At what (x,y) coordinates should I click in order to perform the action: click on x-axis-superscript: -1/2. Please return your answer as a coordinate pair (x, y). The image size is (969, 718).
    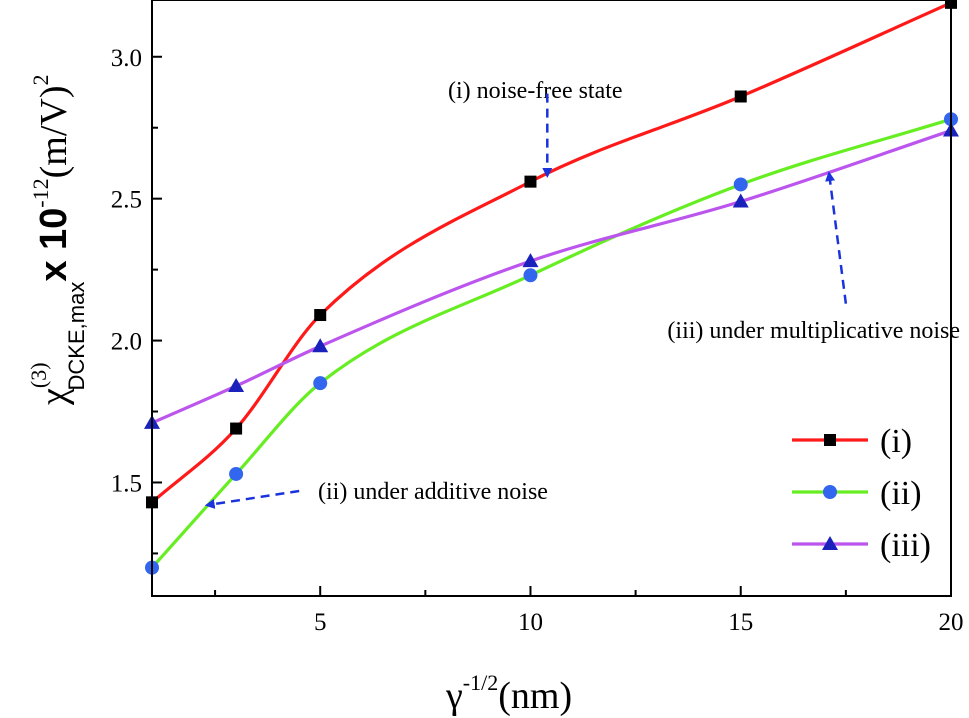
    Looking at the image, I should click on (480, 682).